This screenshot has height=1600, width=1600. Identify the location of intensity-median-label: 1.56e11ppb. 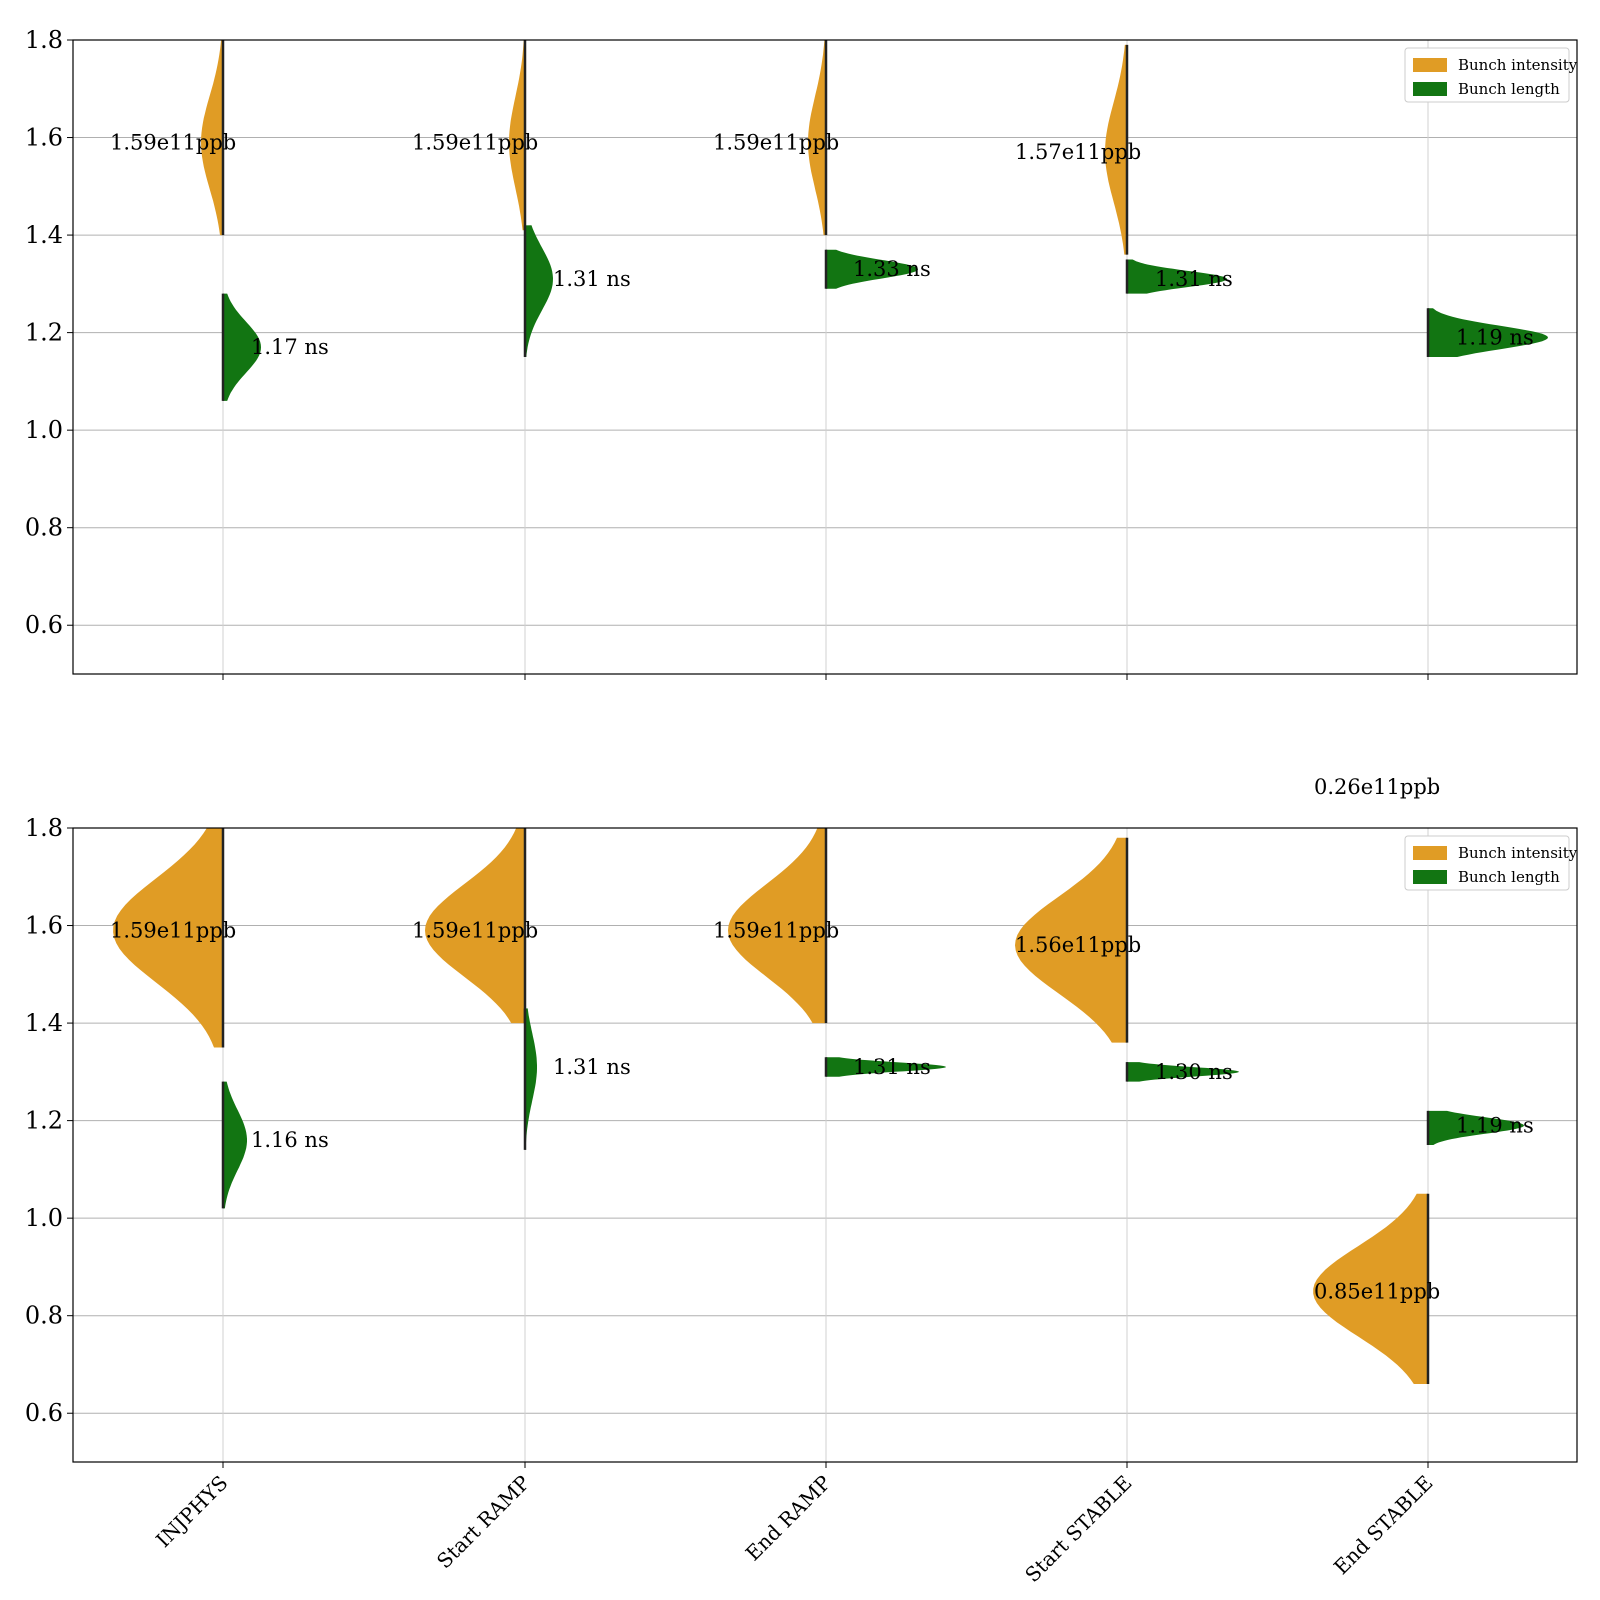
(1078, 945).